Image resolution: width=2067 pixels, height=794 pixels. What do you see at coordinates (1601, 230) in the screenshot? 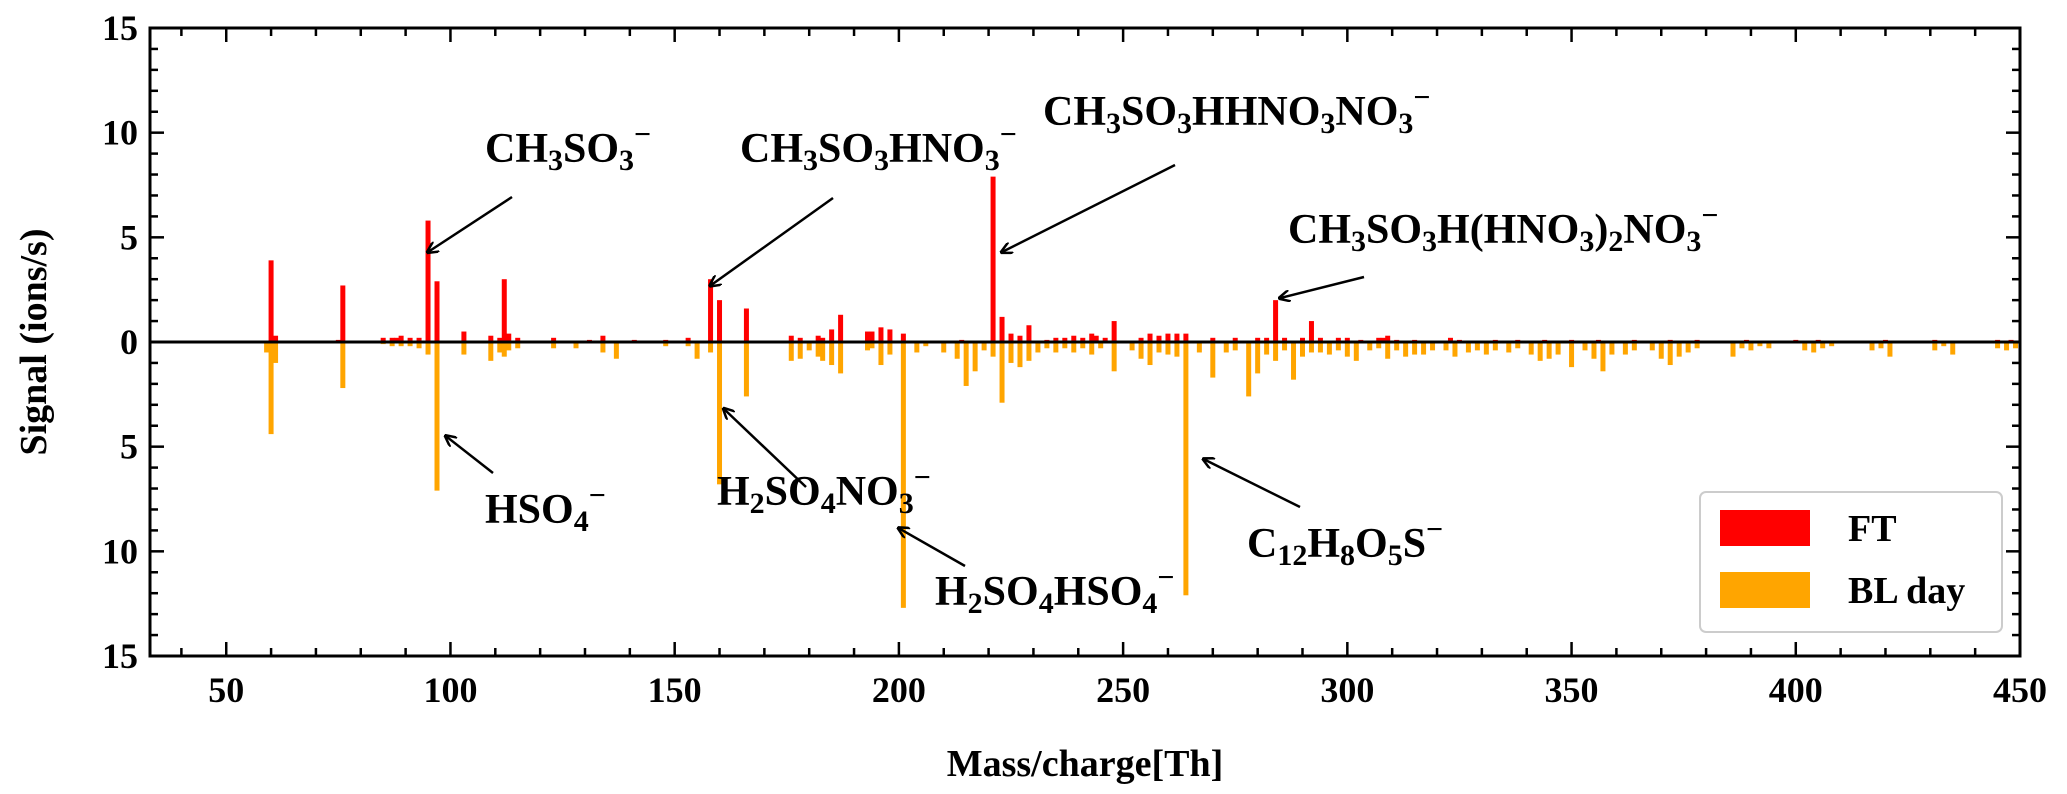
I see `annotation-label-part: )` at bounding box center [1601, 230].